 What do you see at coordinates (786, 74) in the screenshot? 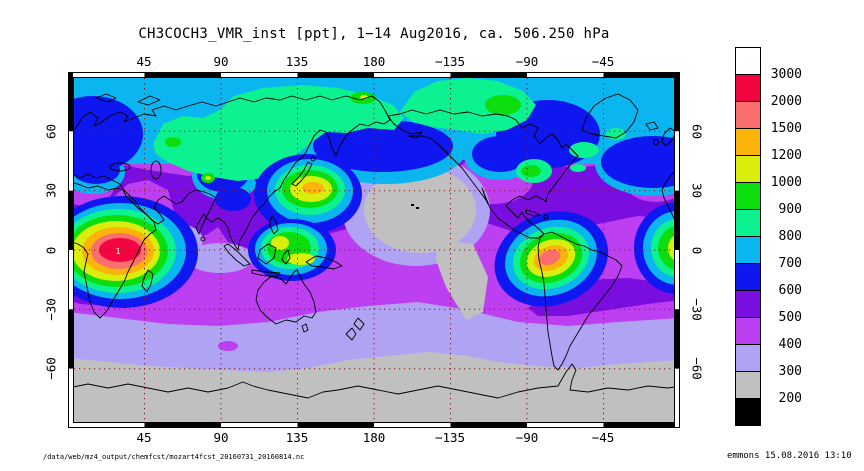
I see `colorbar-label: 3000` at bounding box center [786, 74].